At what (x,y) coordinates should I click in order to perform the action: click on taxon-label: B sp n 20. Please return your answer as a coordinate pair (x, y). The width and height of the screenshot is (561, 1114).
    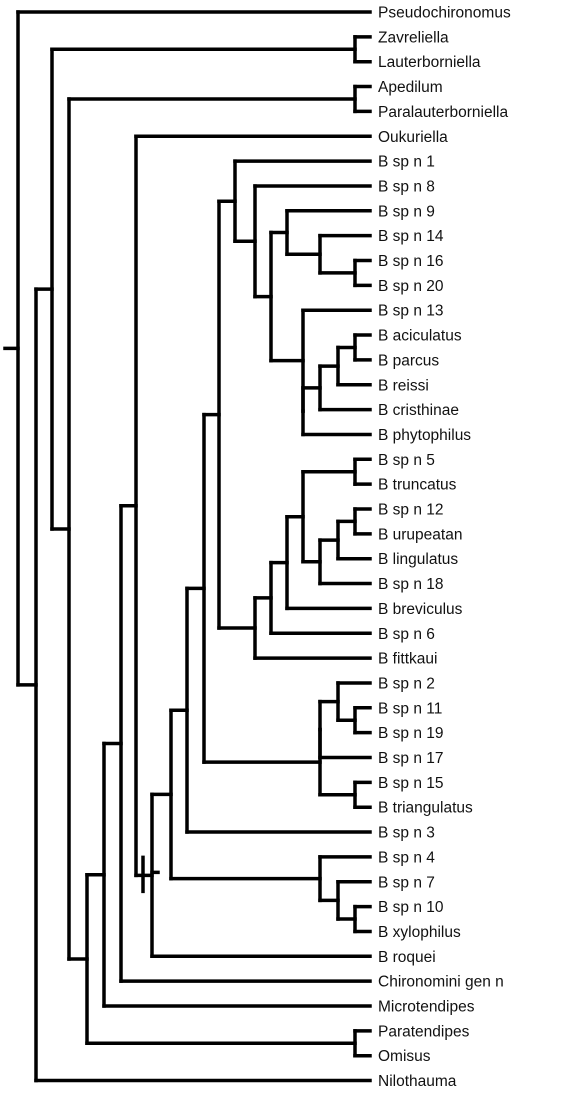
    Looking at the image, I should click on (411, 286).